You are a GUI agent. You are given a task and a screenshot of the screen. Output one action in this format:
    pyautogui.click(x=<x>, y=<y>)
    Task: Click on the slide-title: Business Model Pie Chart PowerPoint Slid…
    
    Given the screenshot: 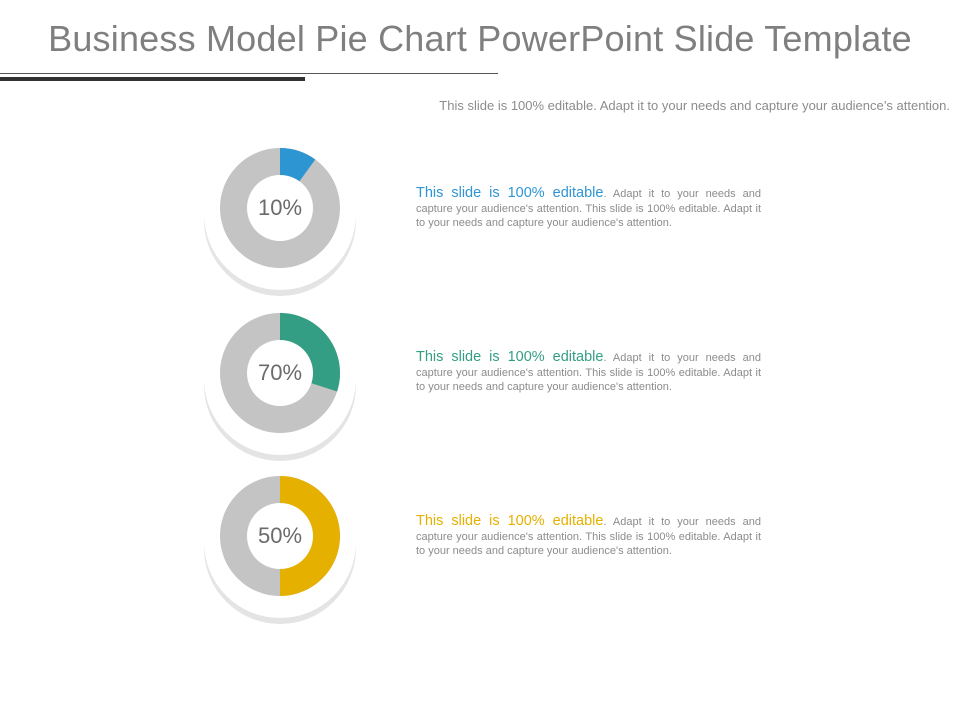 What is the action you would take?
    pyautogui.click(x=480, y=38)
    